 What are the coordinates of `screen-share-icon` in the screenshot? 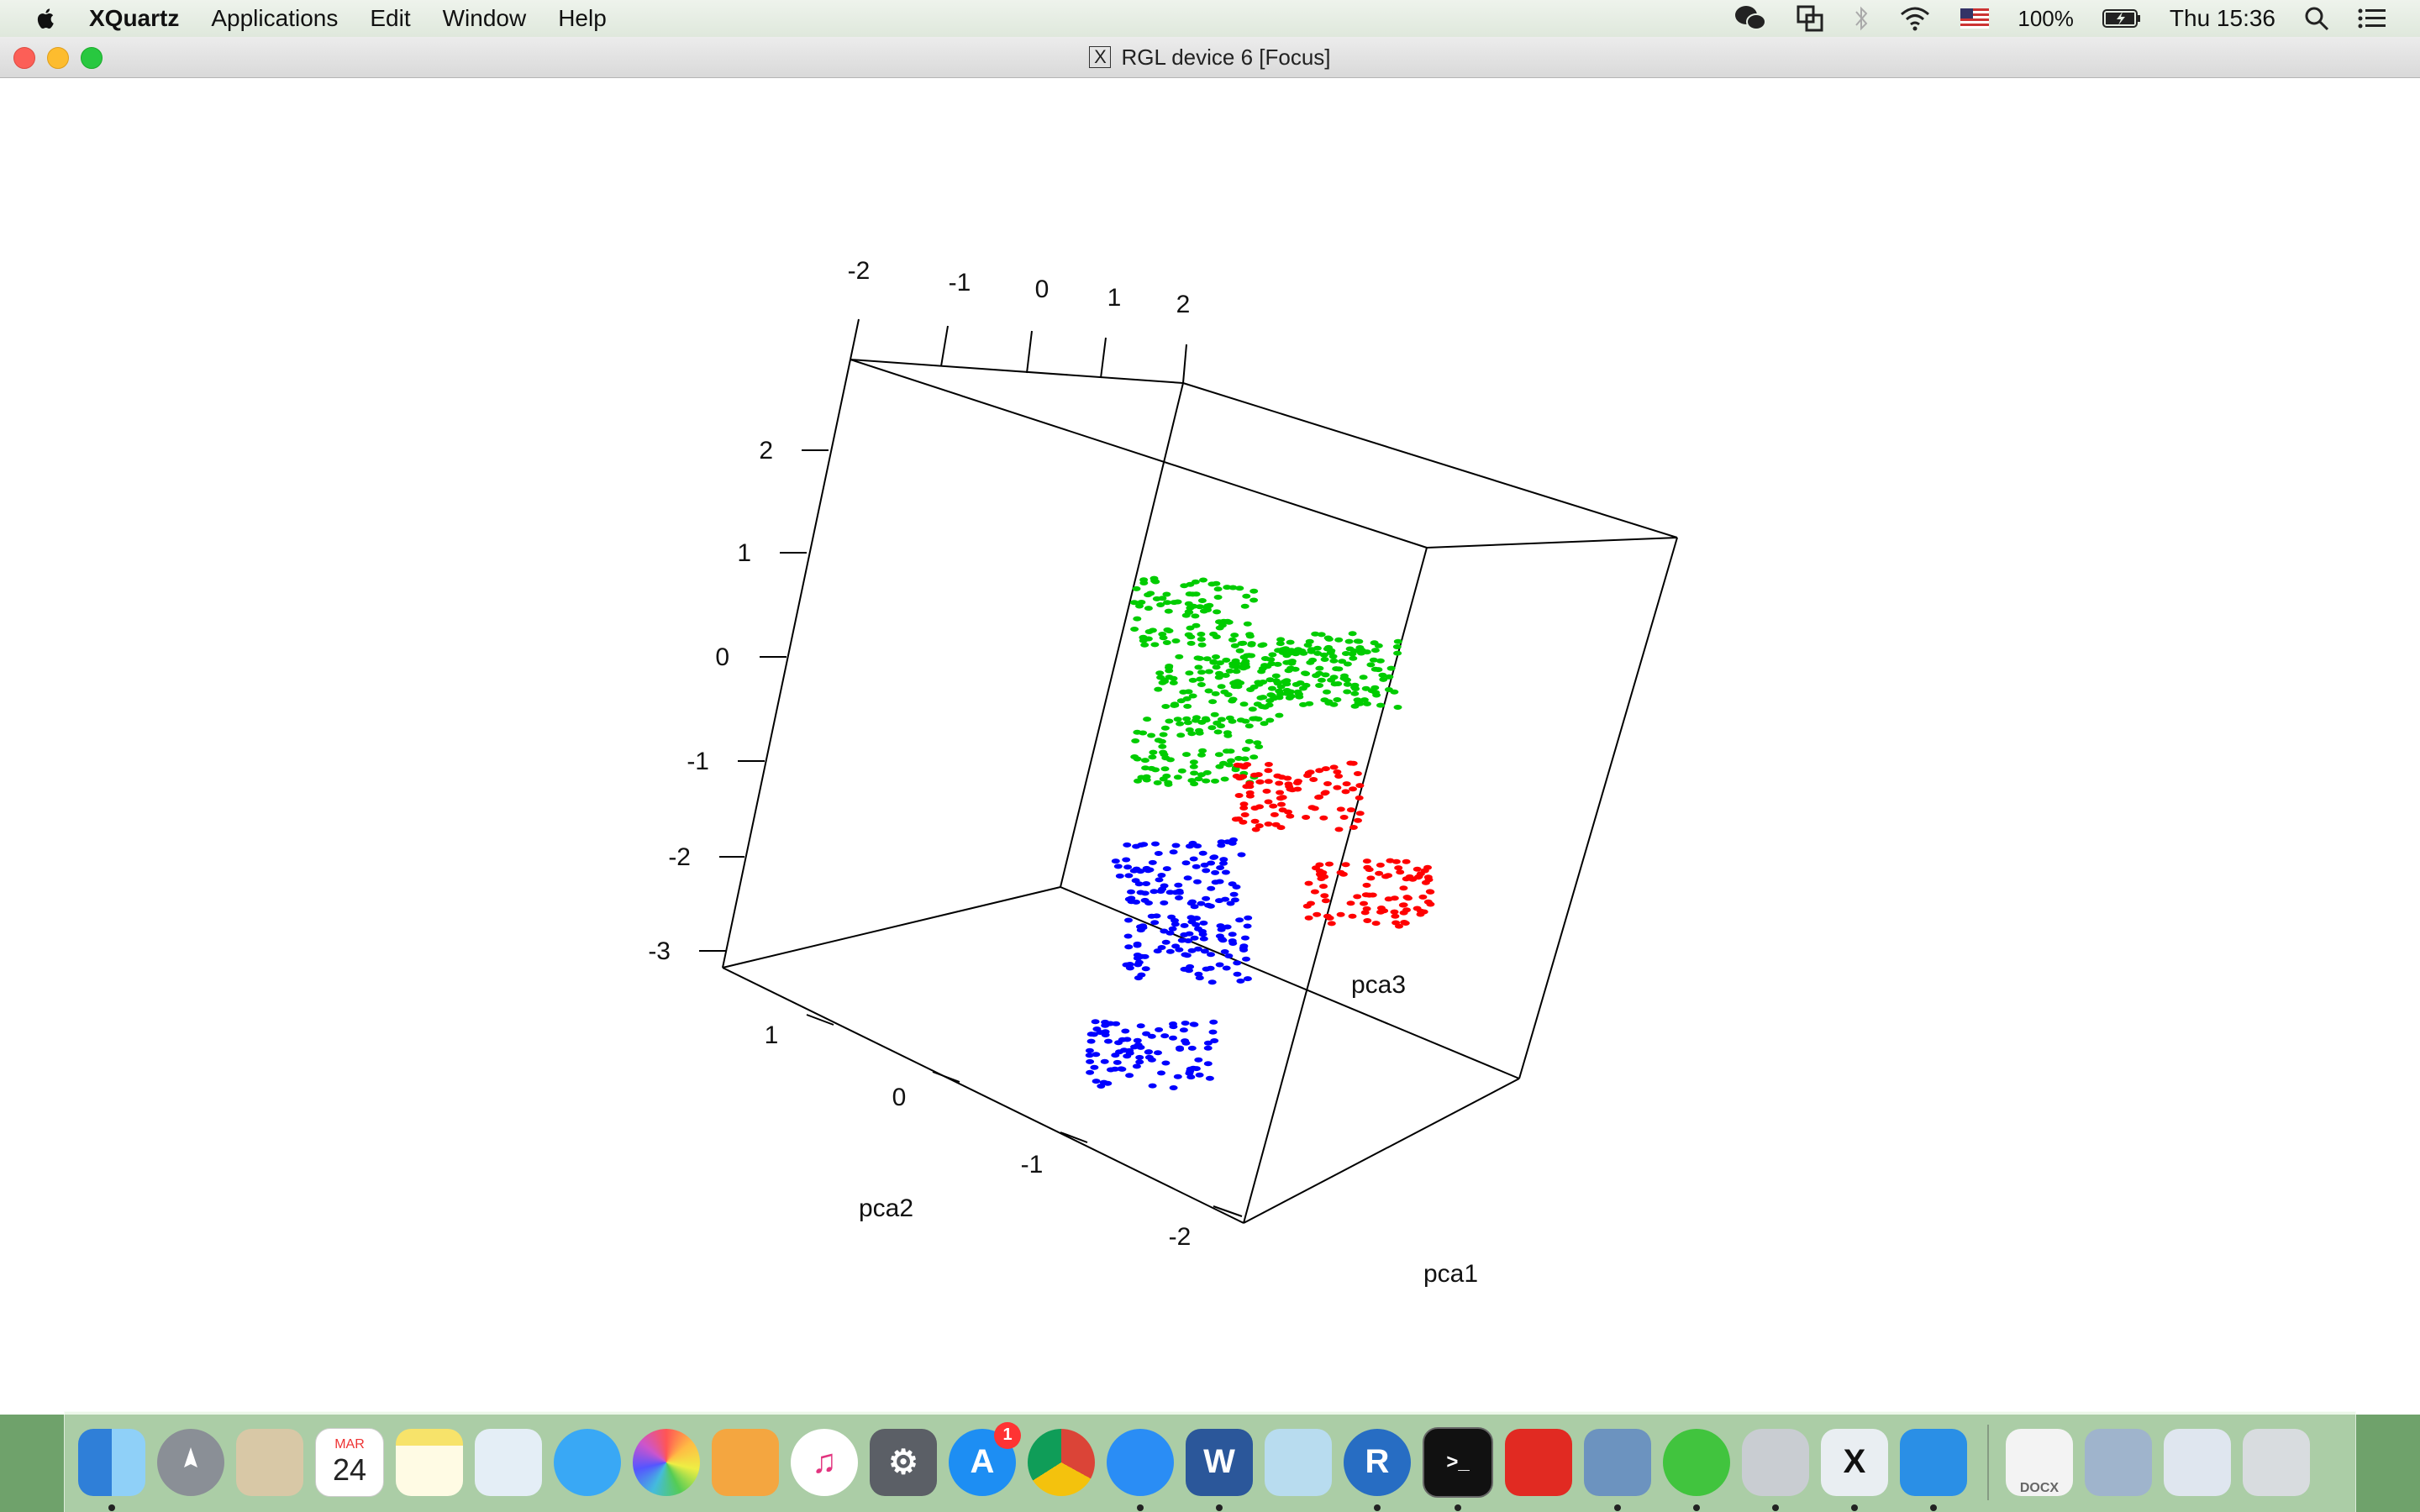 It's located at (1810, 18).